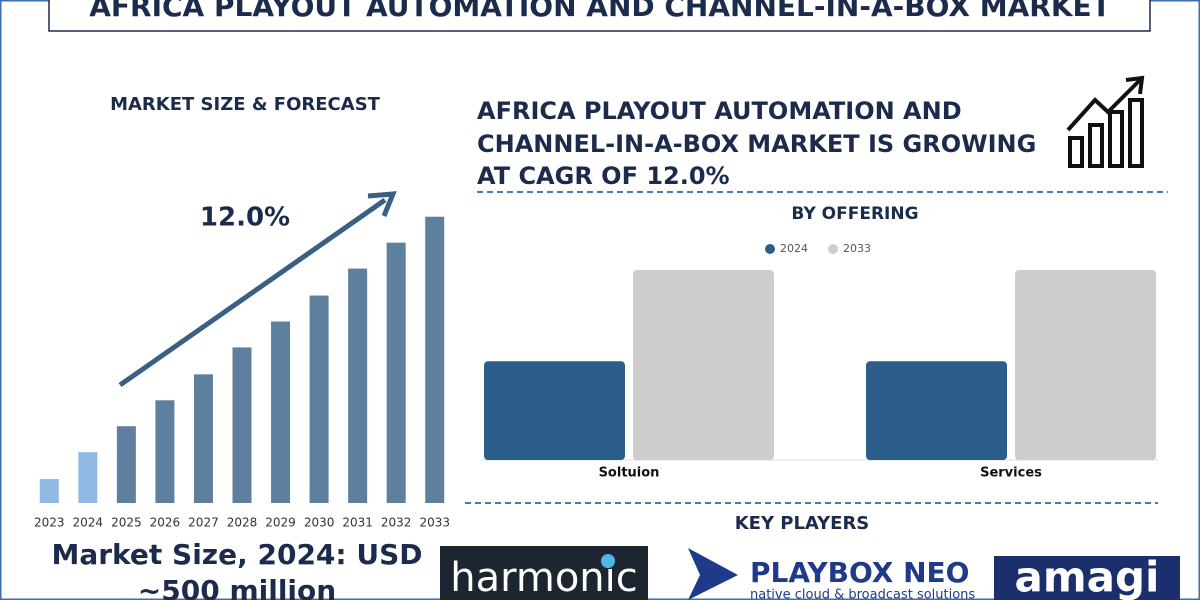 The height and width of the screenshot is (600, 1200). I want to click on headline: AT CAGR OF 12.0%, so click(603, 176).